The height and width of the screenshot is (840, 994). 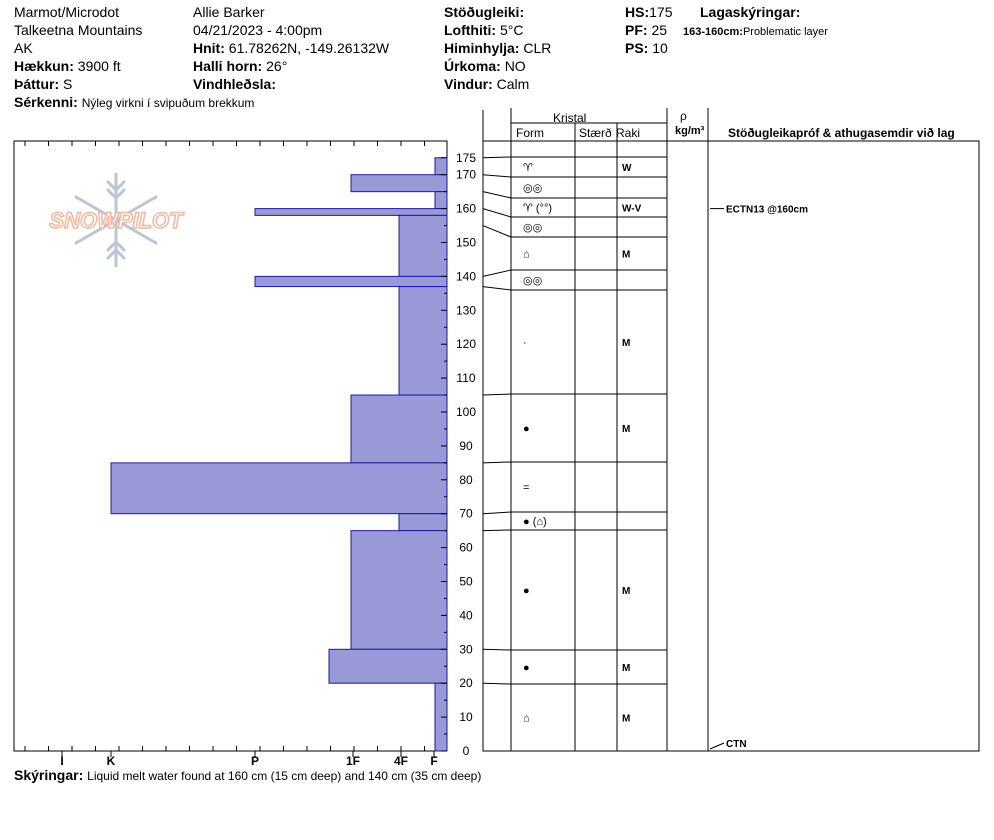 I want to click on wind-value: Calm, so click(x=513, y=84).